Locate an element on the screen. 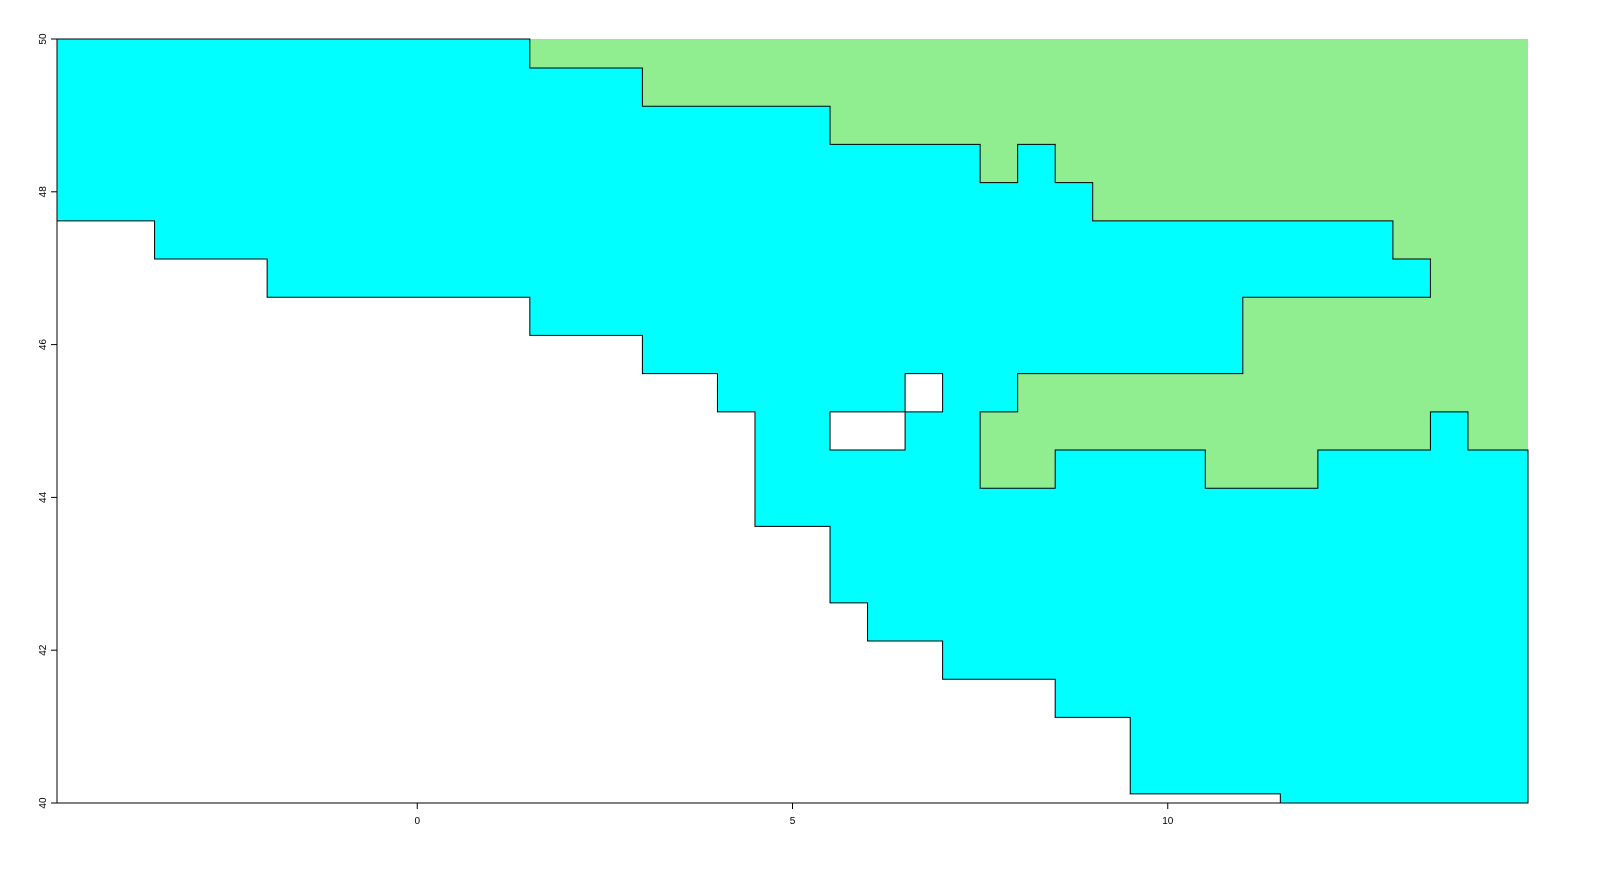  y-tick-label: 46 is located at coordinates (43, 345).